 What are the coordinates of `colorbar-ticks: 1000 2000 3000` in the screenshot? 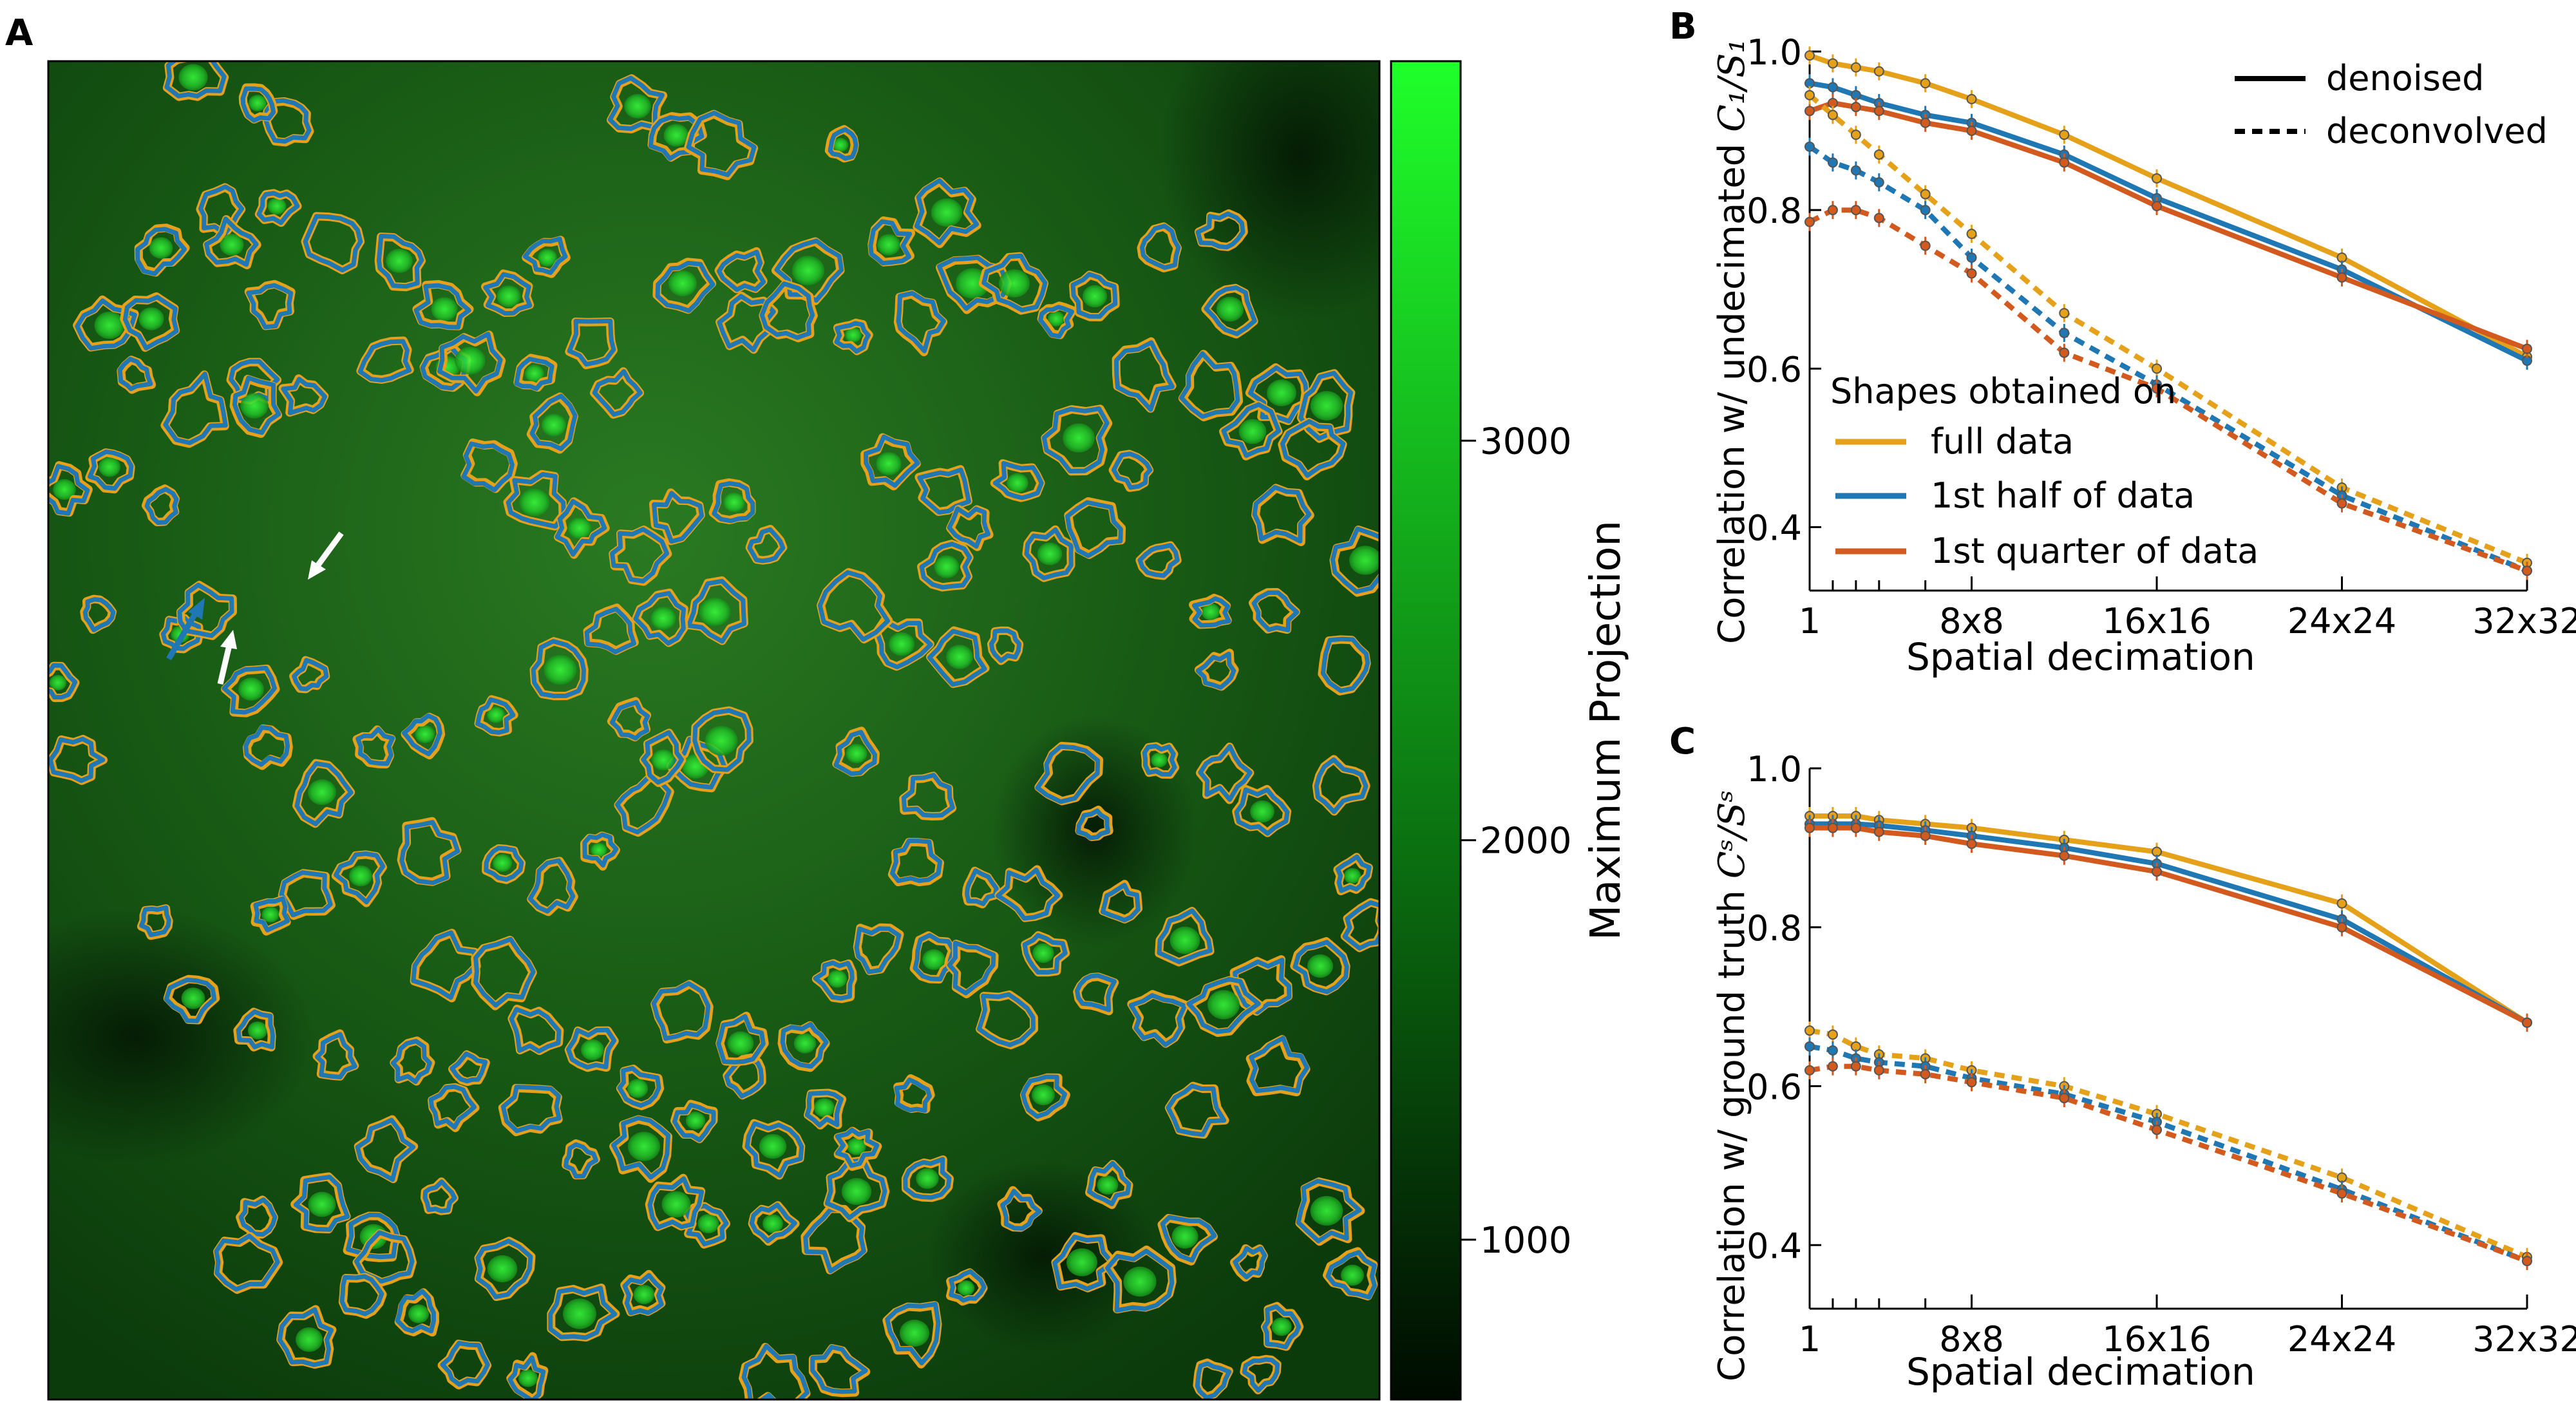 It's located at (1516, 841).